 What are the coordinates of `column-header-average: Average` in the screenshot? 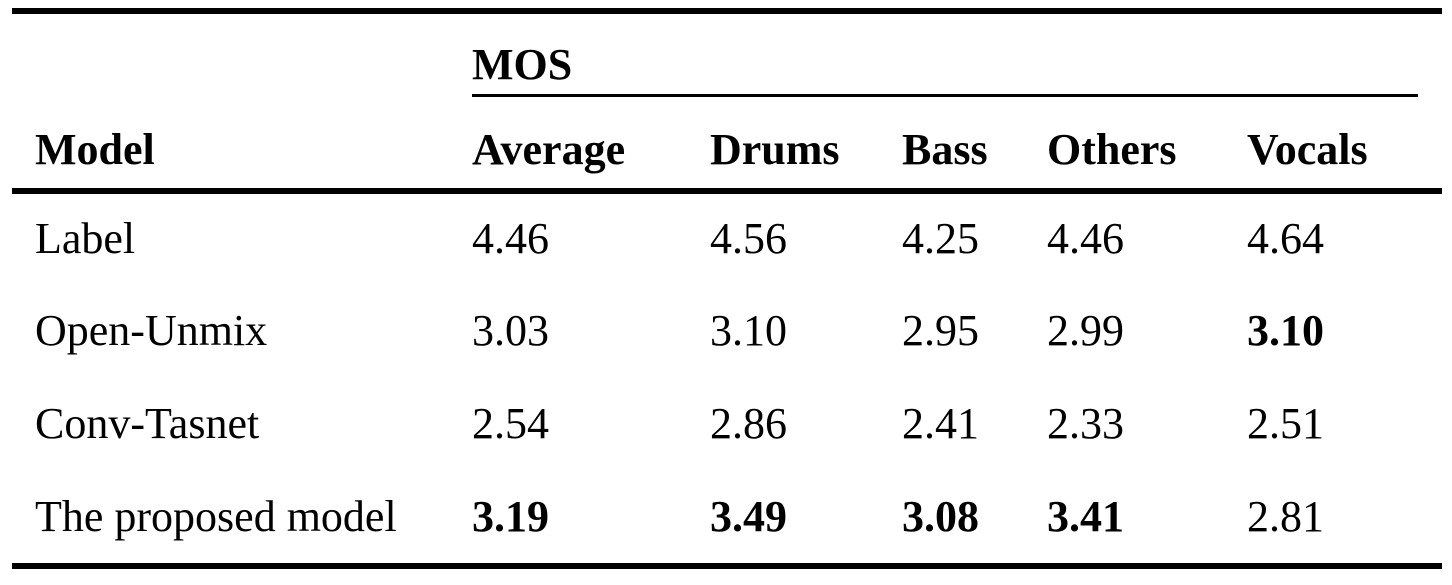 It's located at (591, 145).